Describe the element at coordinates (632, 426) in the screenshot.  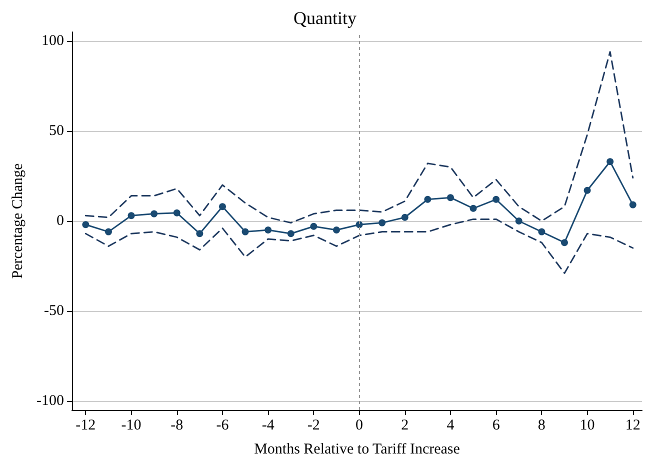
I see `x-tick-label: 12` at that location.